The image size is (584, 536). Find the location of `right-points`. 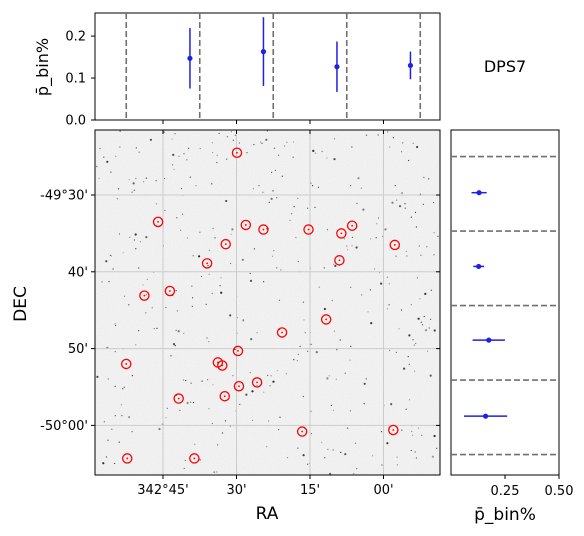

right-points is located at coordinates (485, 304).